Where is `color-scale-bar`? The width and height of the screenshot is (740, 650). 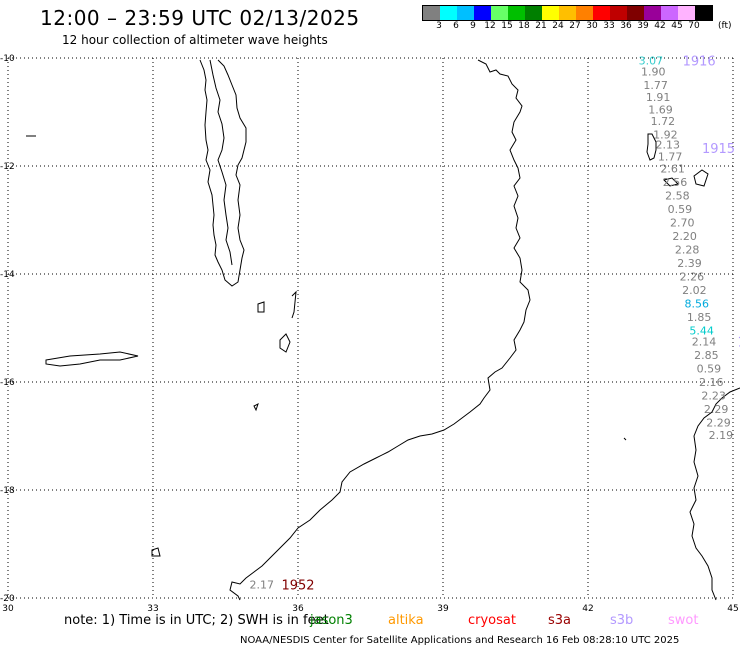 color-scale-bar is located at coordinates (567, 13).